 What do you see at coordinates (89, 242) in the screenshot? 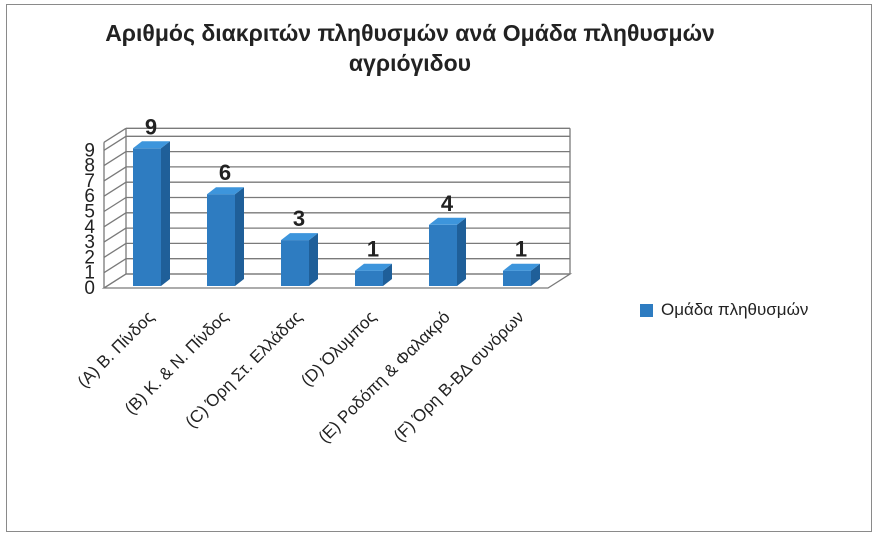
I see `y-tick-label: 3` at bounding box center [89, 242].